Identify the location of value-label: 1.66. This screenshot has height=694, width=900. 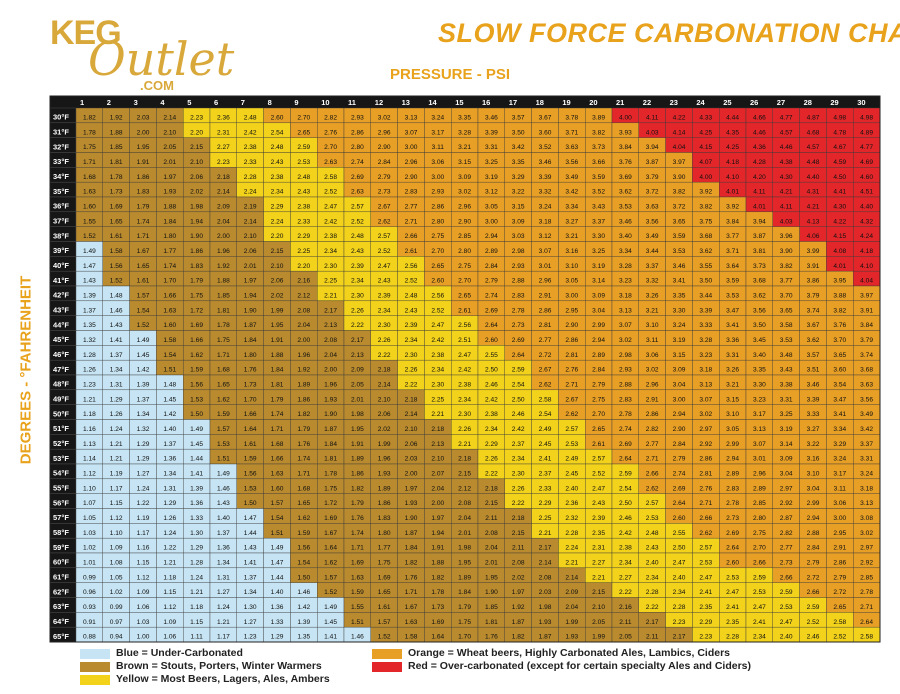
(196, 340).